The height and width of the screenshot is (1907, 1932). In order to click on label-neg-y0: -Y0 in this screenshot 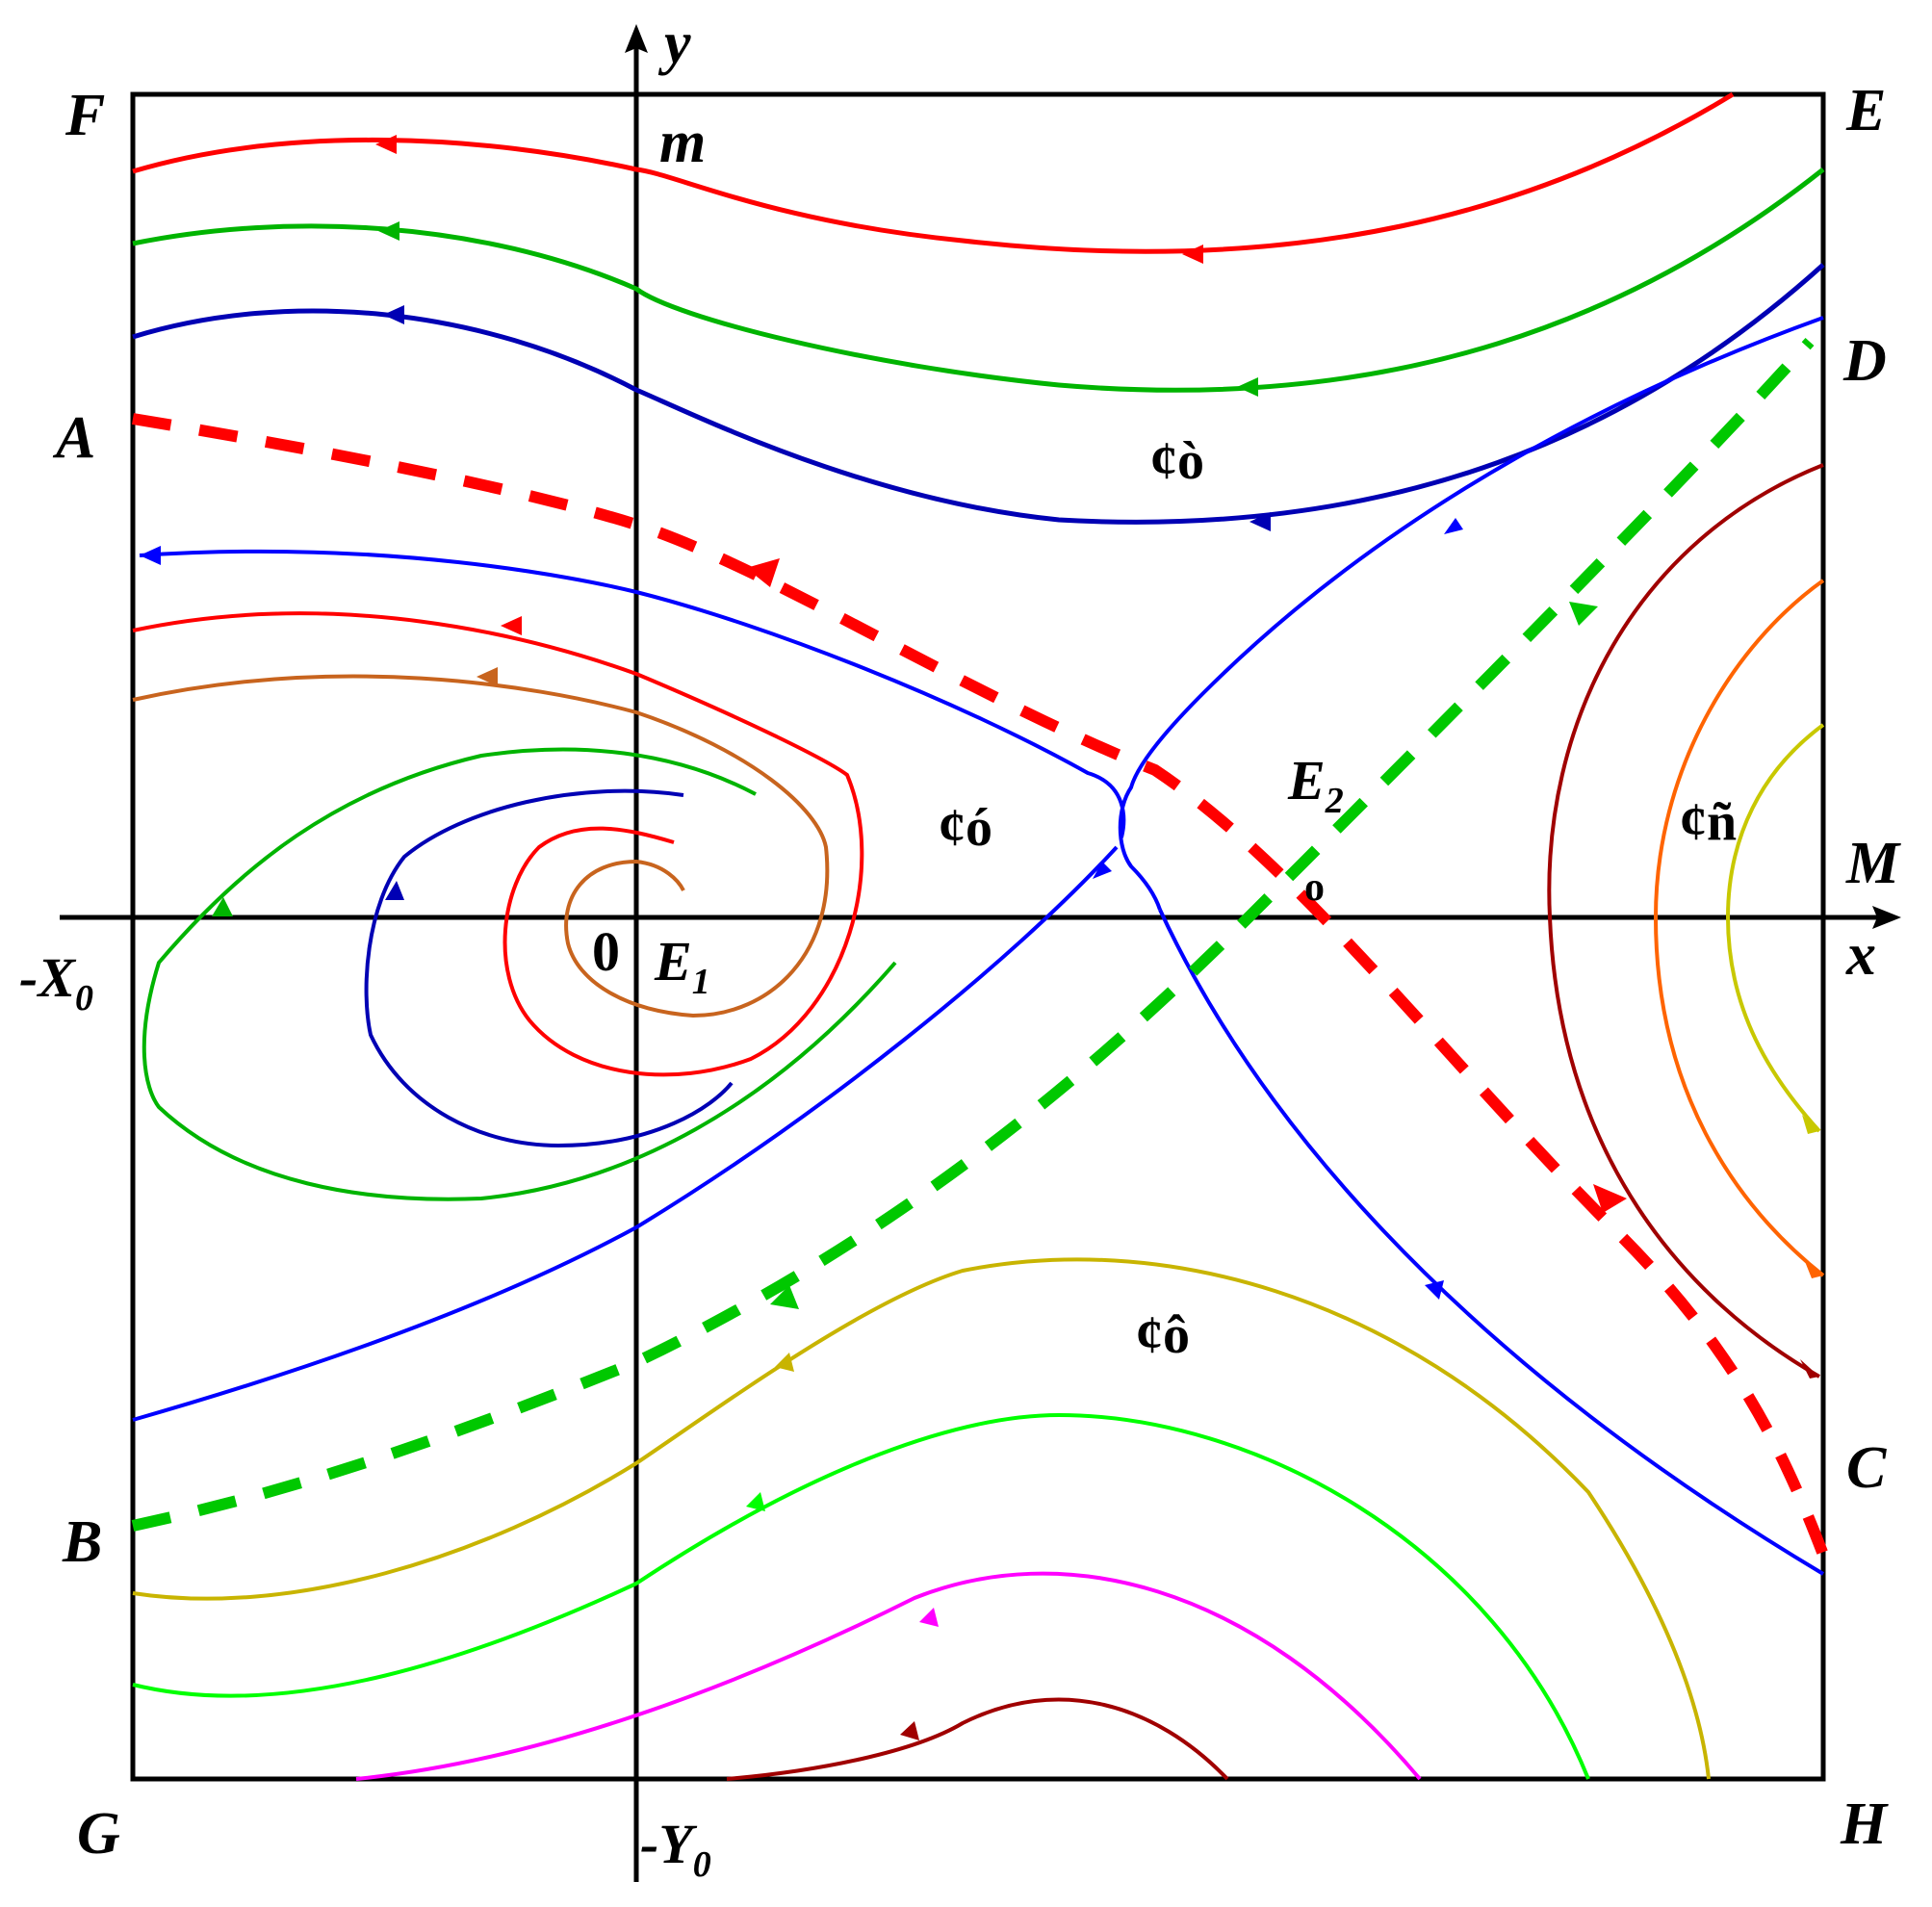, I will do `click(675, 1849)`.